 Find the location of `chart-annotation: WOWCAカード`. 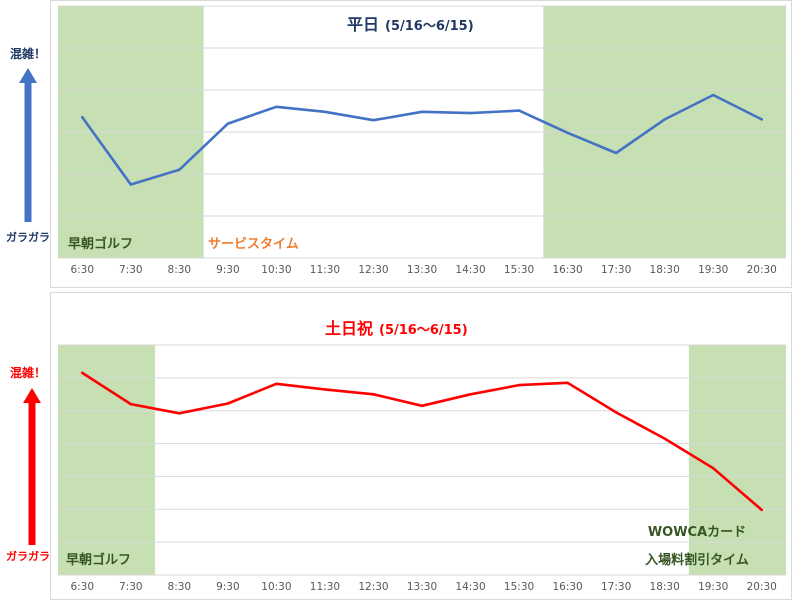

chart-annotation: WOWCAカード is located at coordinates (697, 532).